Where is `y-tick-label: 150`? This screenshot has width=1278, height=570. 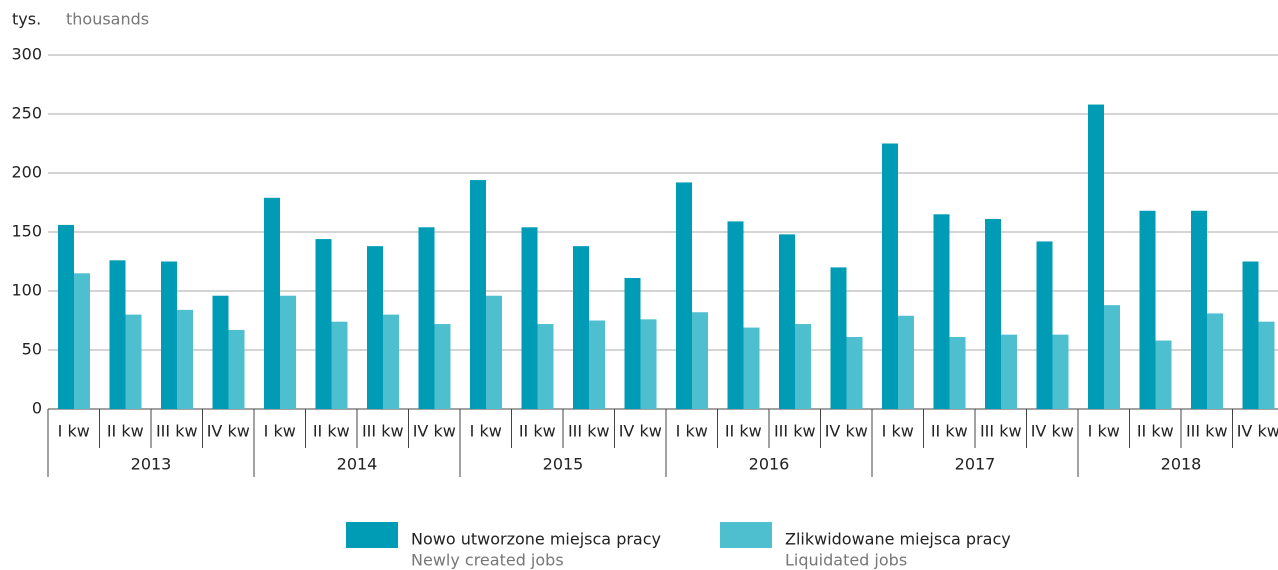
y-tick-label: 150 is located at coordinates (26, 231).